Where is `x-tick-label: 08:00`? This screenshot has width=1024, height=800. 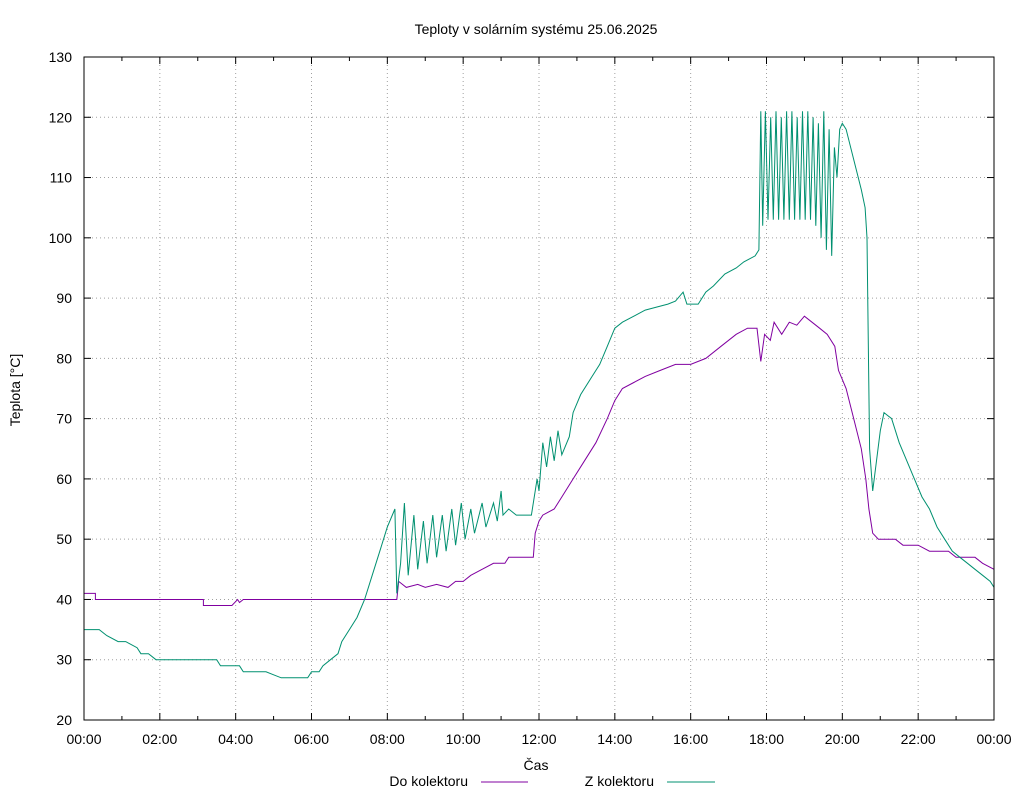 x-tick-label: 08:00 is located at coordinates (387, 739).